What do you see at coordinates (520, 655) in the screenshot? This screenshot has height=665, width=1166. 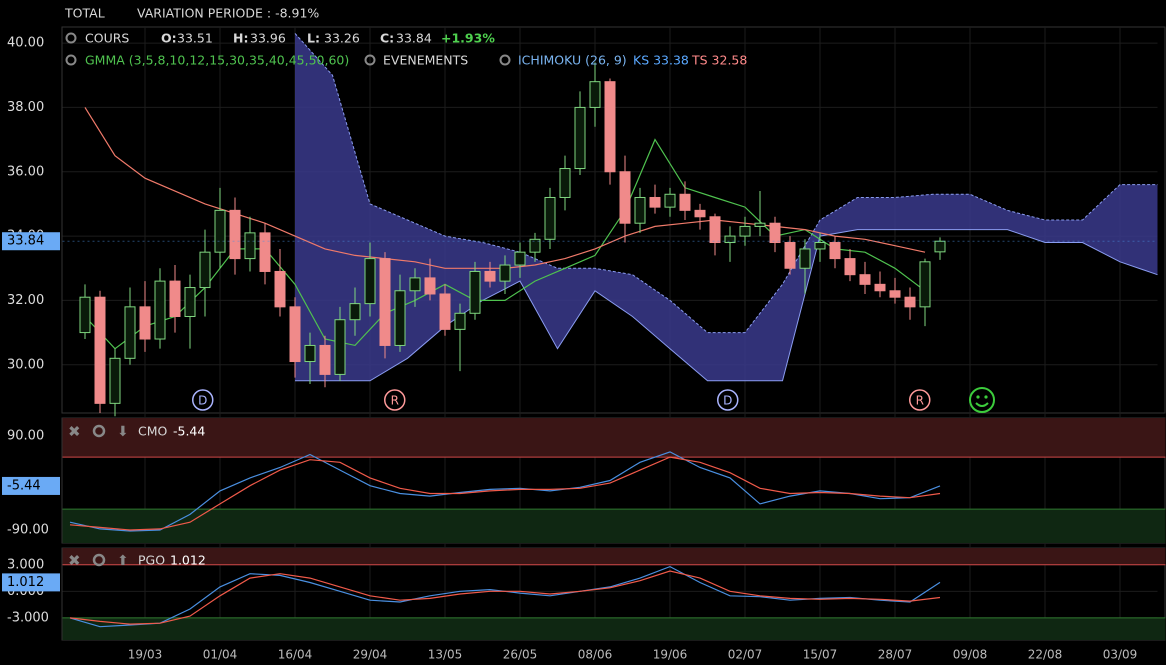 I see `x-tick-label: 26/05` at bounding box center [520, 655].